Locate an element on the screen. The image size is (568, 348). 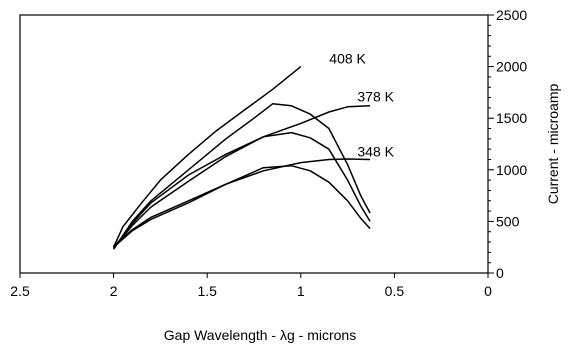
x-tick-label: 0.5 is located at coordinates (395, 291).